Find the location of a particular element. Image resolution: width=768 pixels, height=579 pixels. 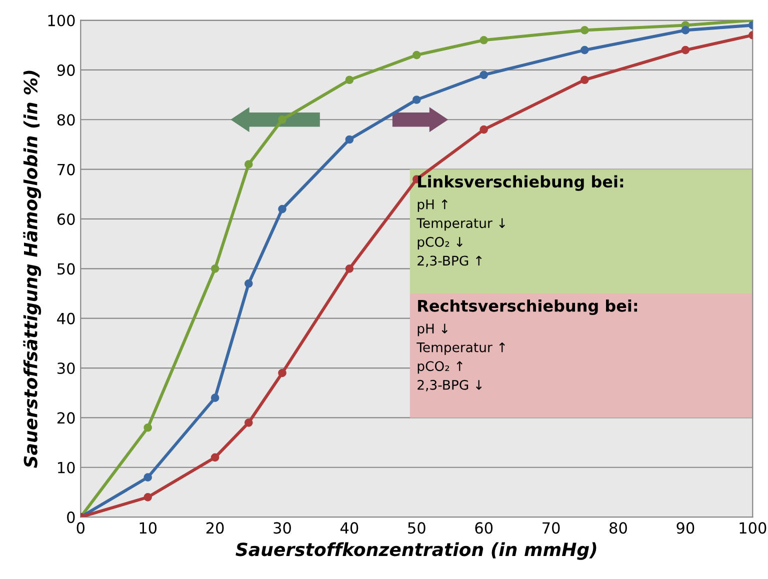

x-tick-label: 0 is located at coordinates (80, 528).